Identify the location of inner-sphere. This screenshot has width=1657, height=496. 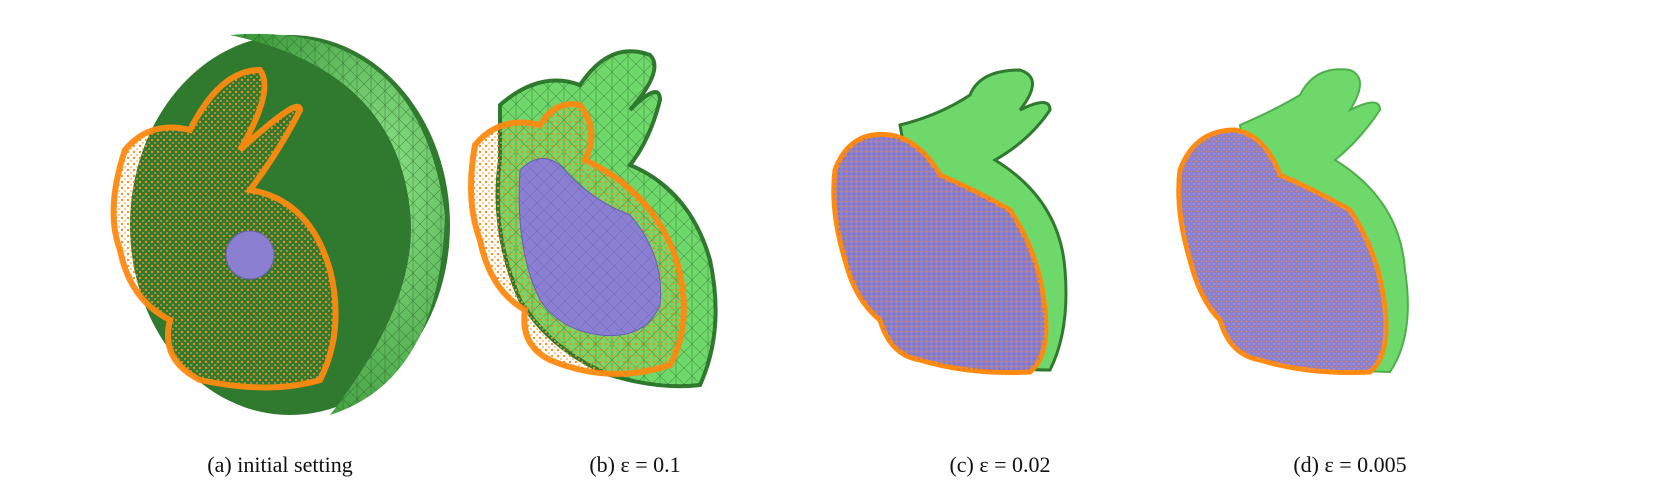
(250, 255).